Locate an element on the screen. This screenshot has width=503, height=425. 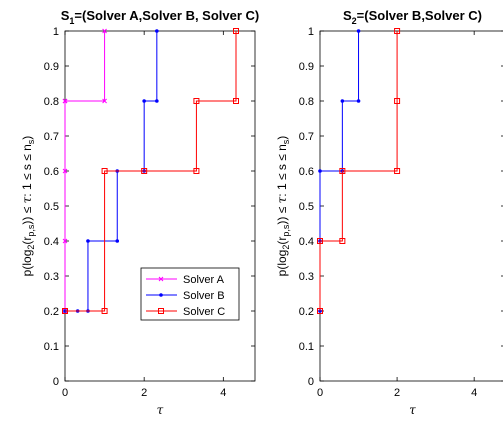
legend: Solver A Solver B Solver C is located at coordinates (190, 294).